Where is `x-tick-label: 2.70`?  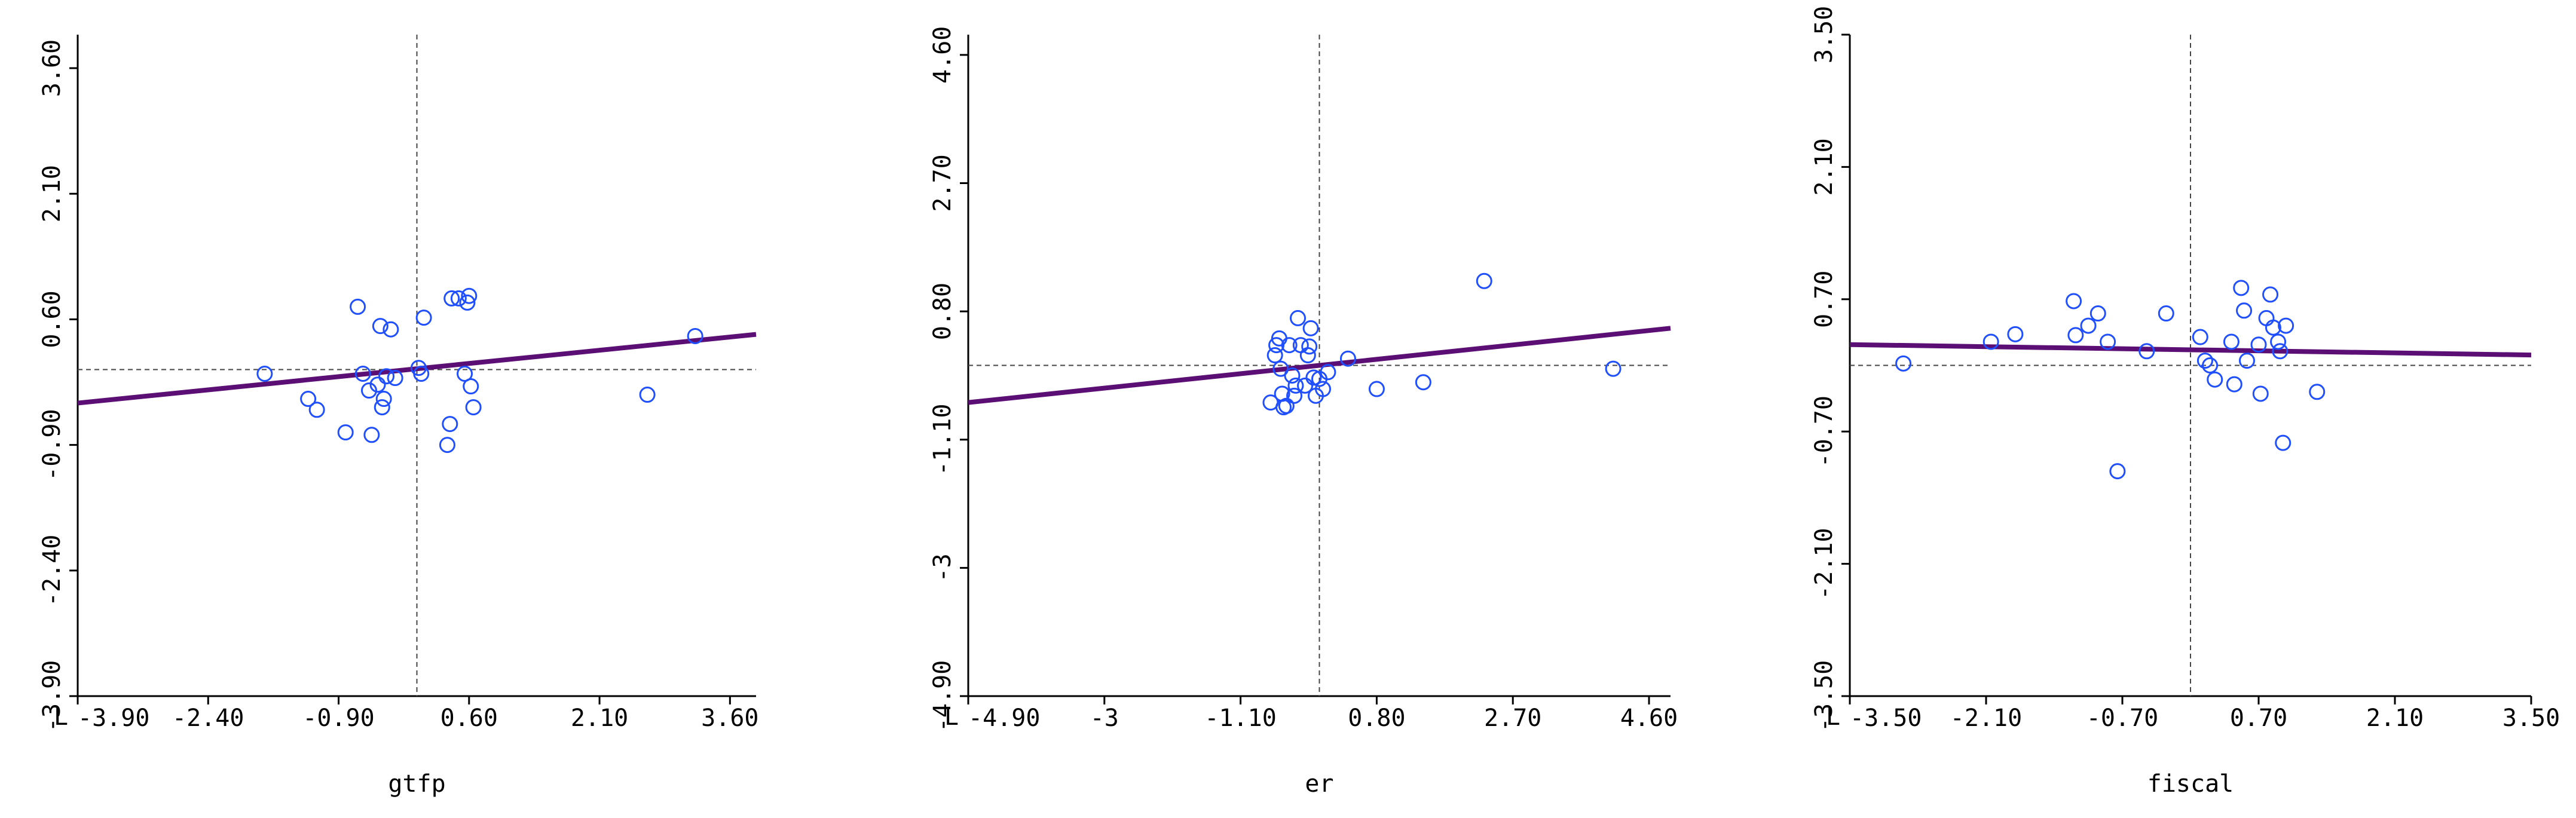
x-tick-label: 2.70 is located at coordinates (1512, 718).